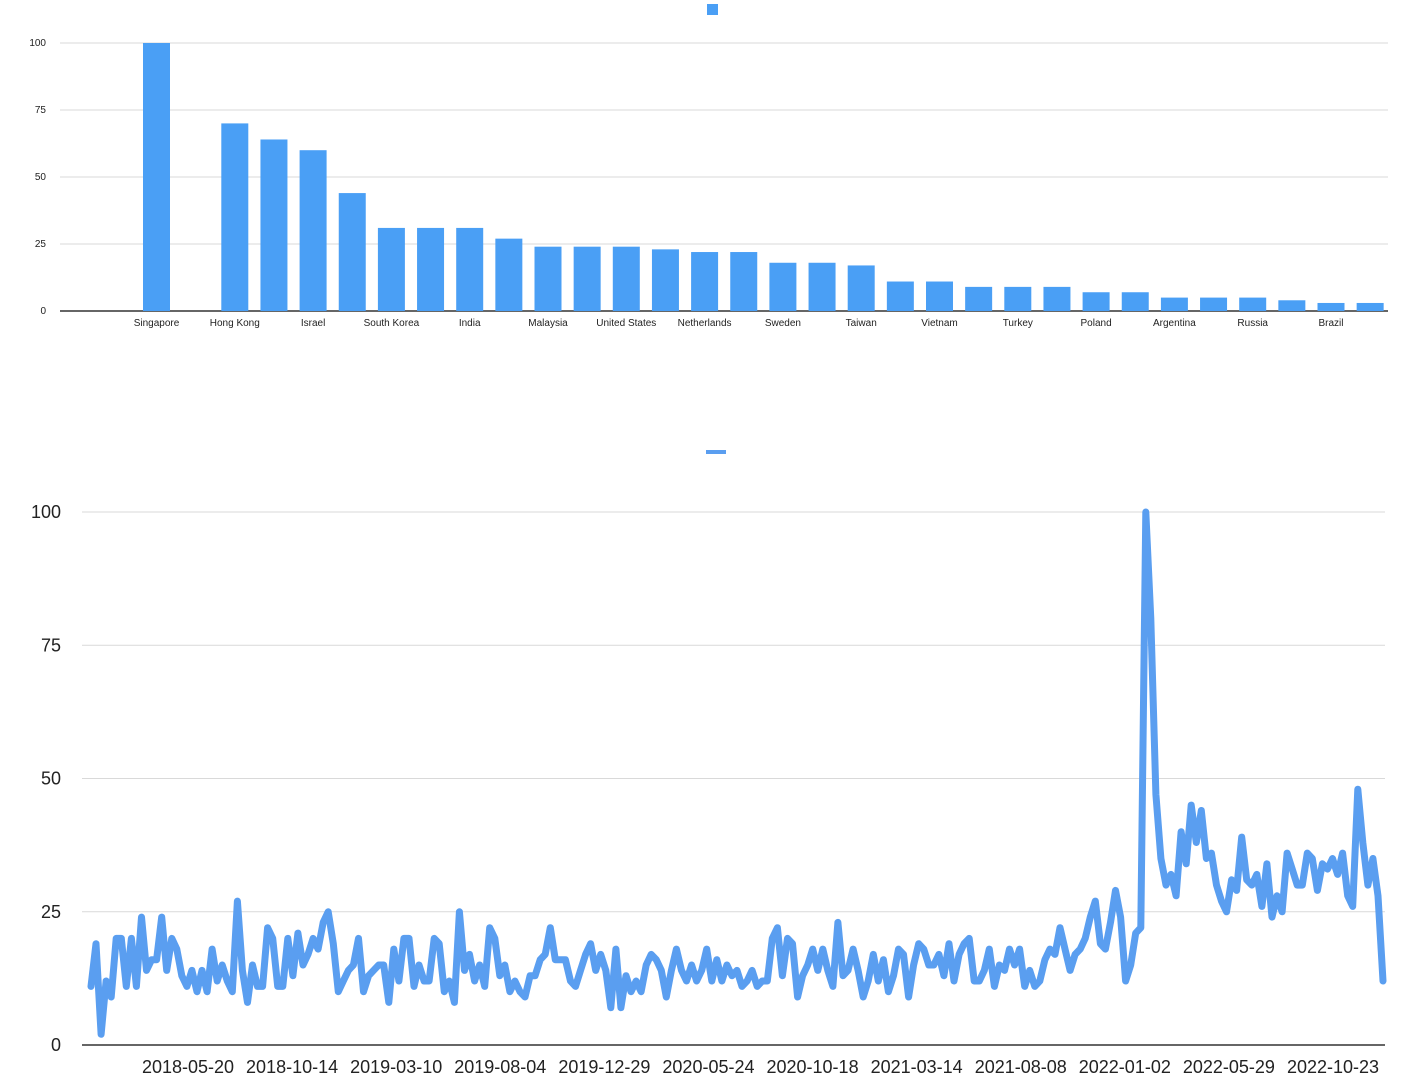  What do you see at coordinates (783, 323) in the screenshot?
I see `x-tick-label: Sweden` at bounding box center [783, 323].